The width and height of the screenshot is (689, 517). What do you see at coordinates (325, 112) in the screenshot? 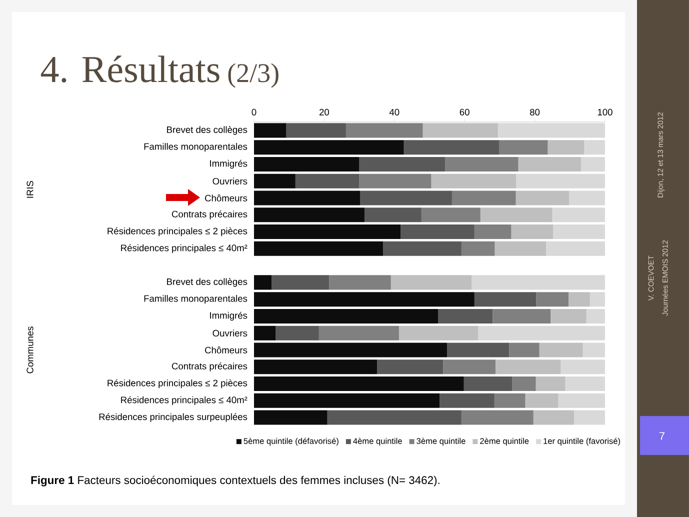
I see `x-tick-label: 20` at bounding box center [325, 112].